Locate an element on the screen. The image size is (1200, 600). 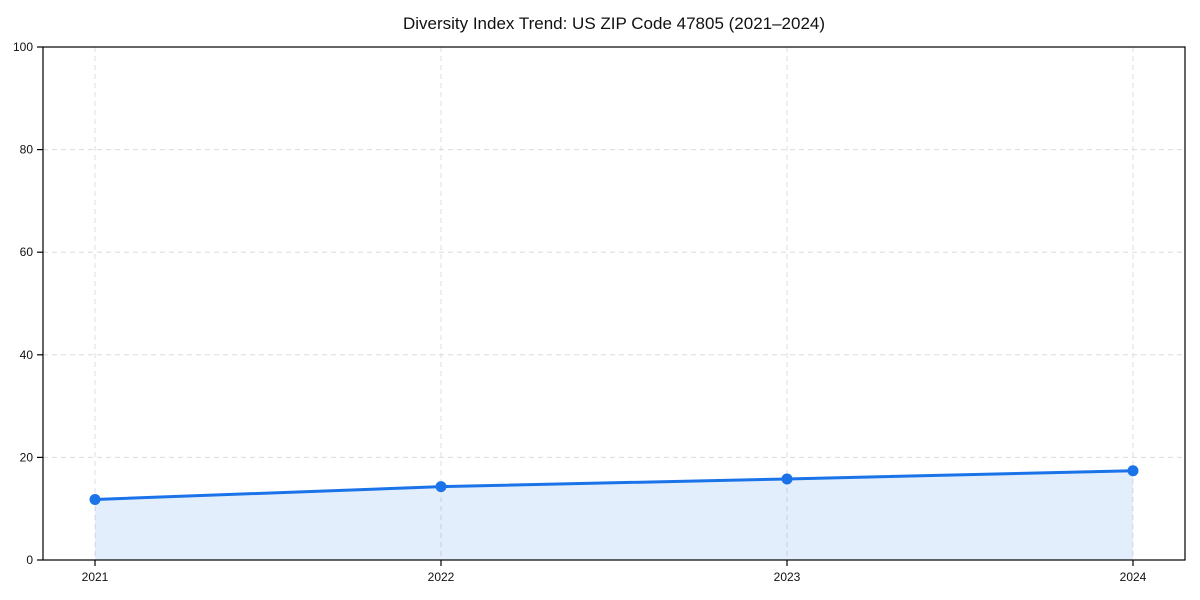
y-tick-label: 40 is located at coordinates (27, 355).